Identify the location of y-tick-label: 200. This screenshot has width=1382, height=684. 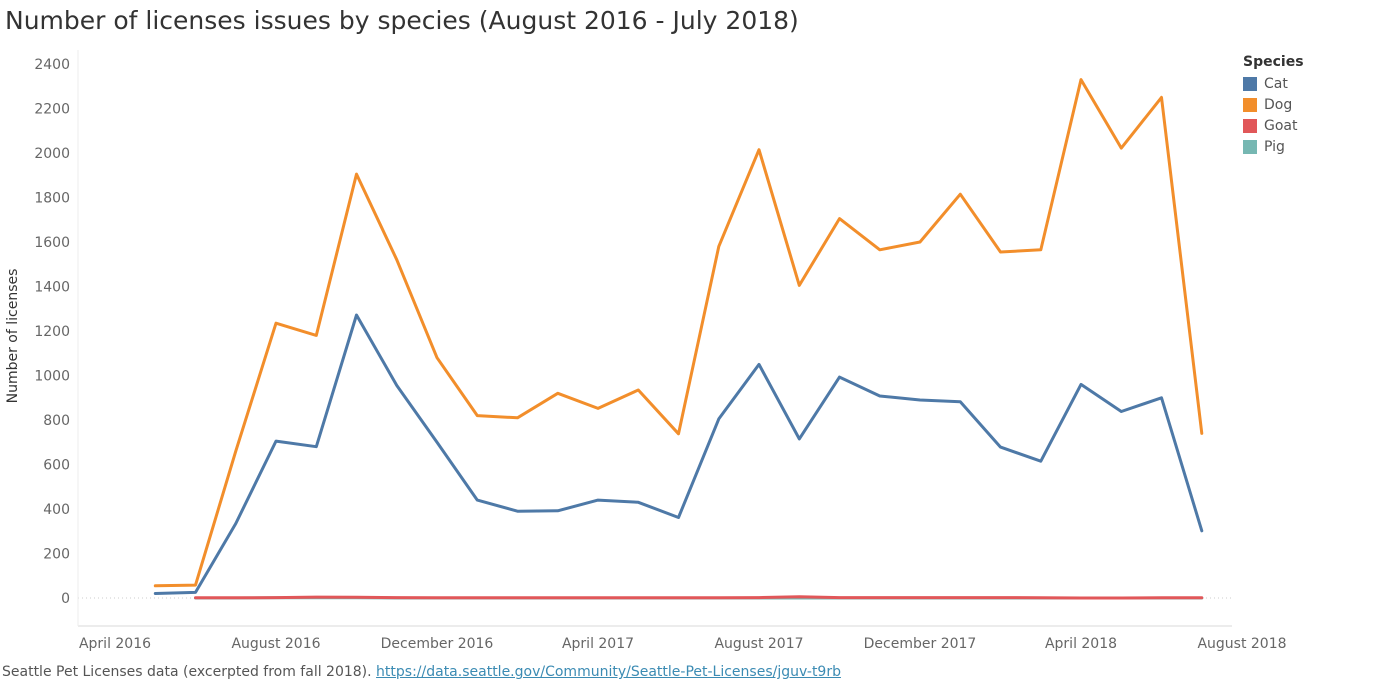
(56, 555).